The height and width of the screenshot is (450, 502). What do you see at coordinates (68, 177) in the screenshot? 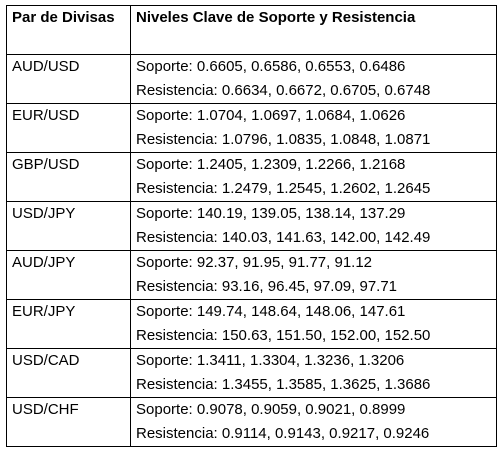
I see `pair-cell: GBP/USD` at bounding box center [68, 177].